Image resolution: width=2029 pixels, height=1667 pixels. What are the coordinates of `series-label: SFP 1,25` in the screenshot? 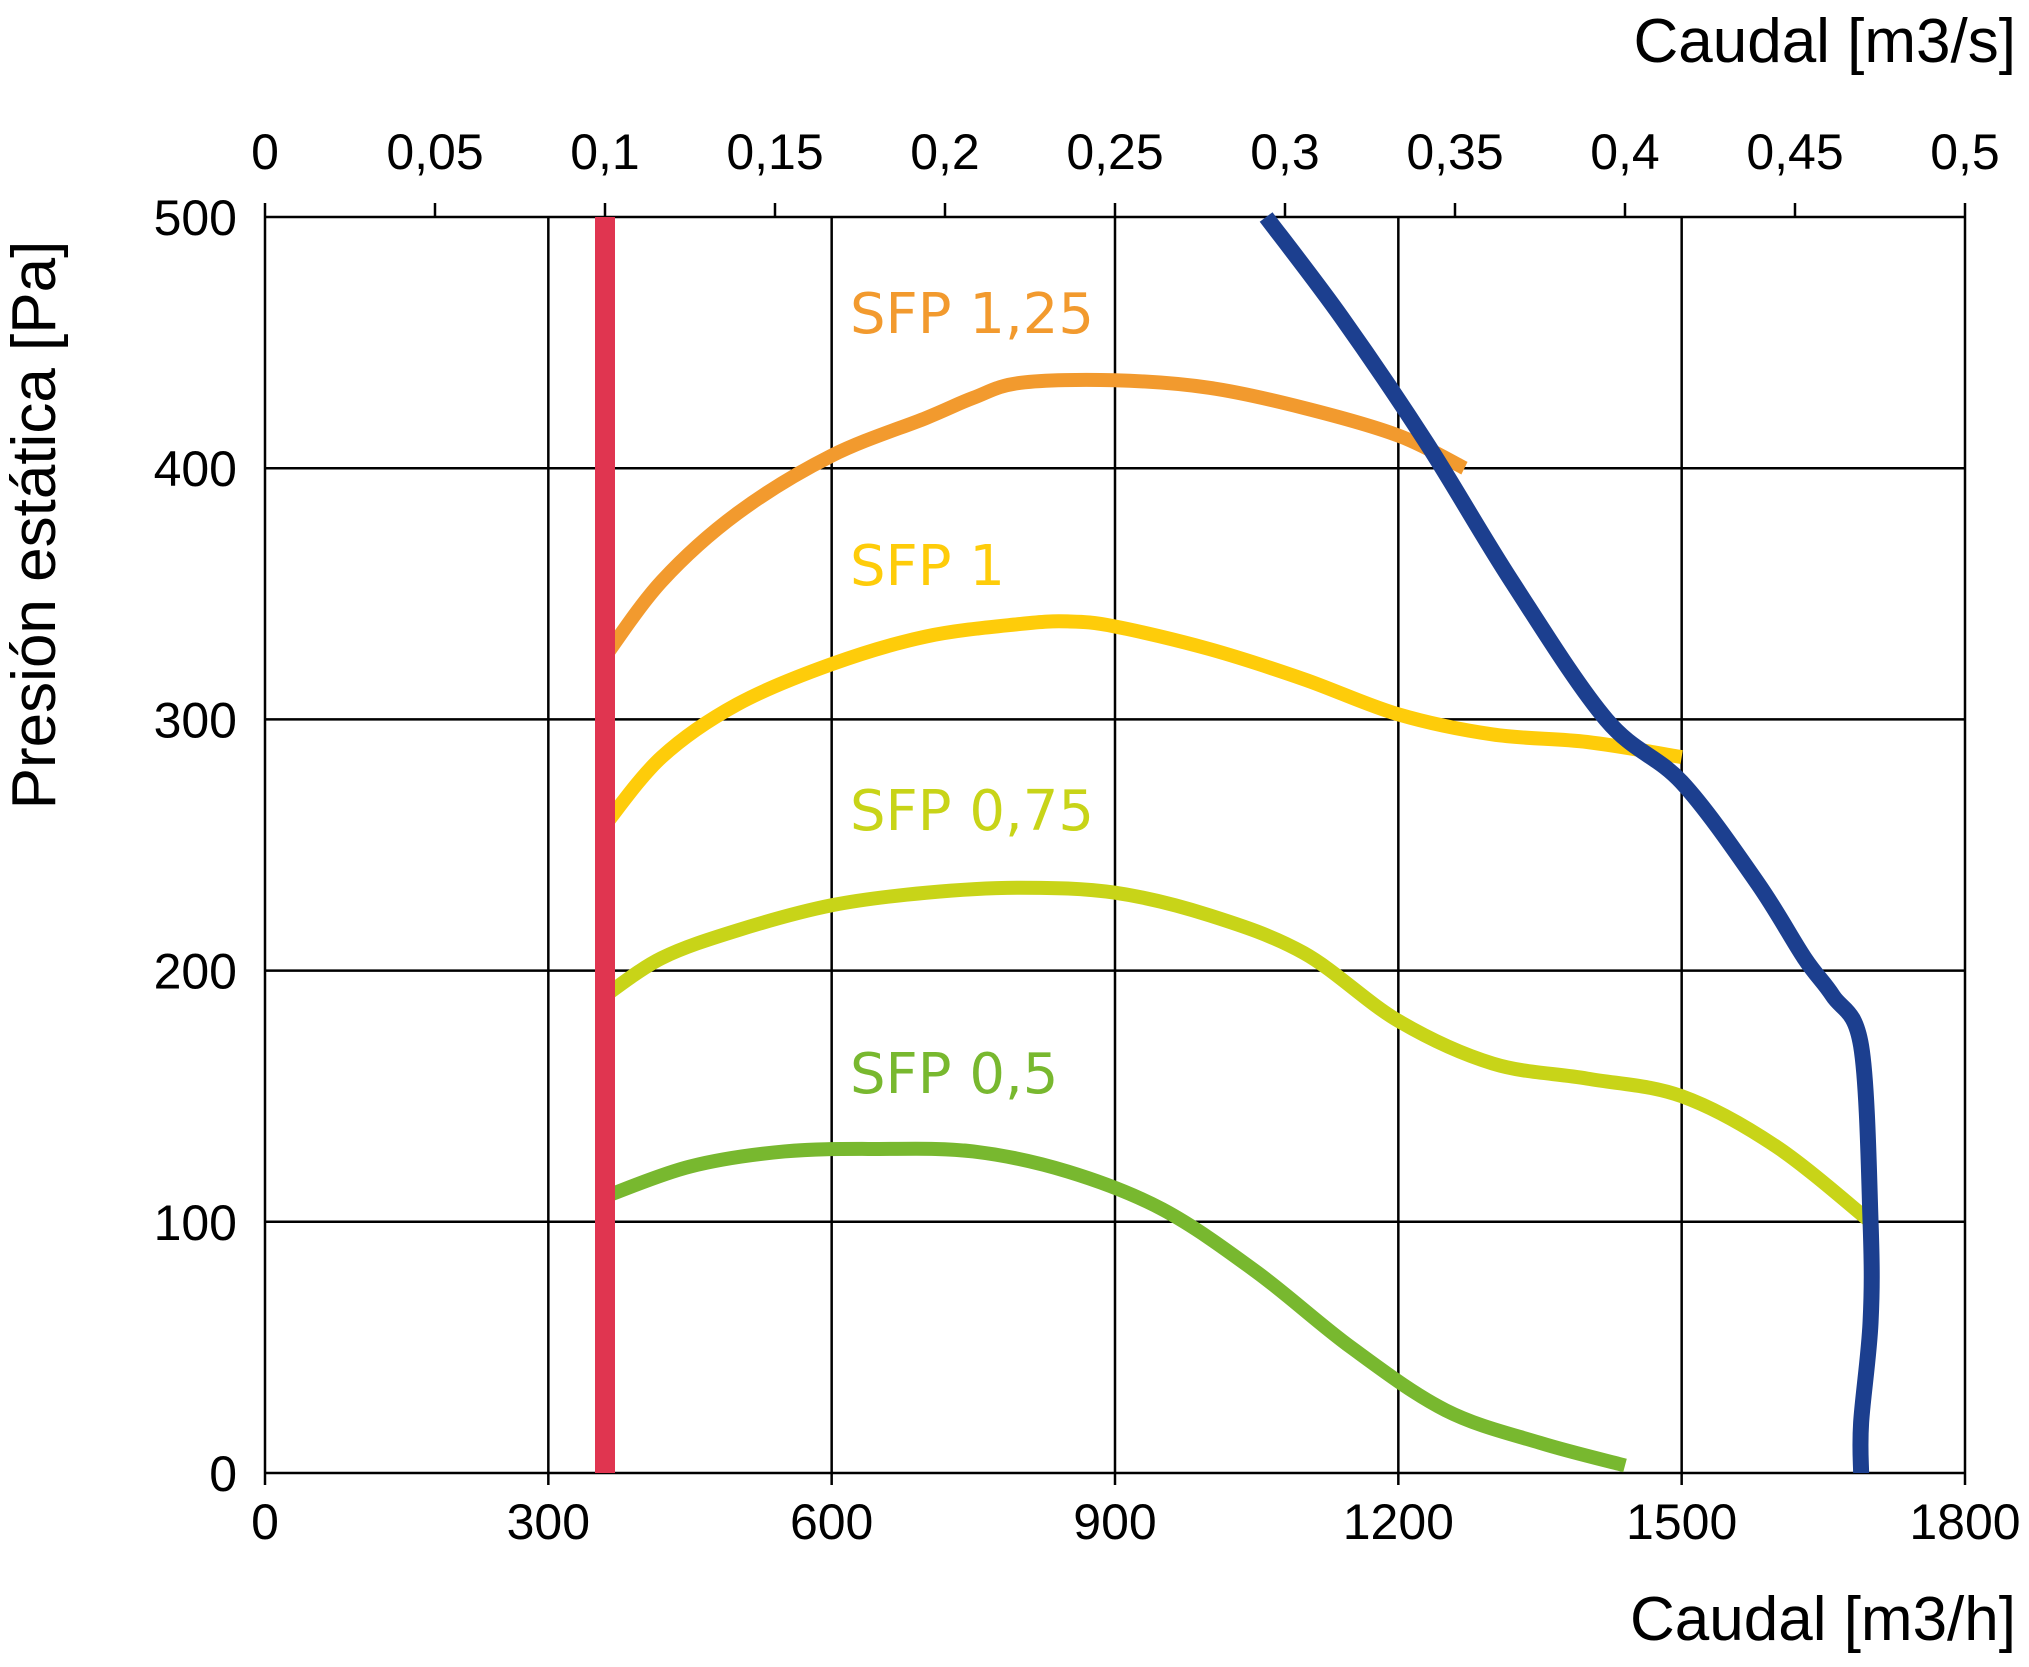 It's located at (972, 314).